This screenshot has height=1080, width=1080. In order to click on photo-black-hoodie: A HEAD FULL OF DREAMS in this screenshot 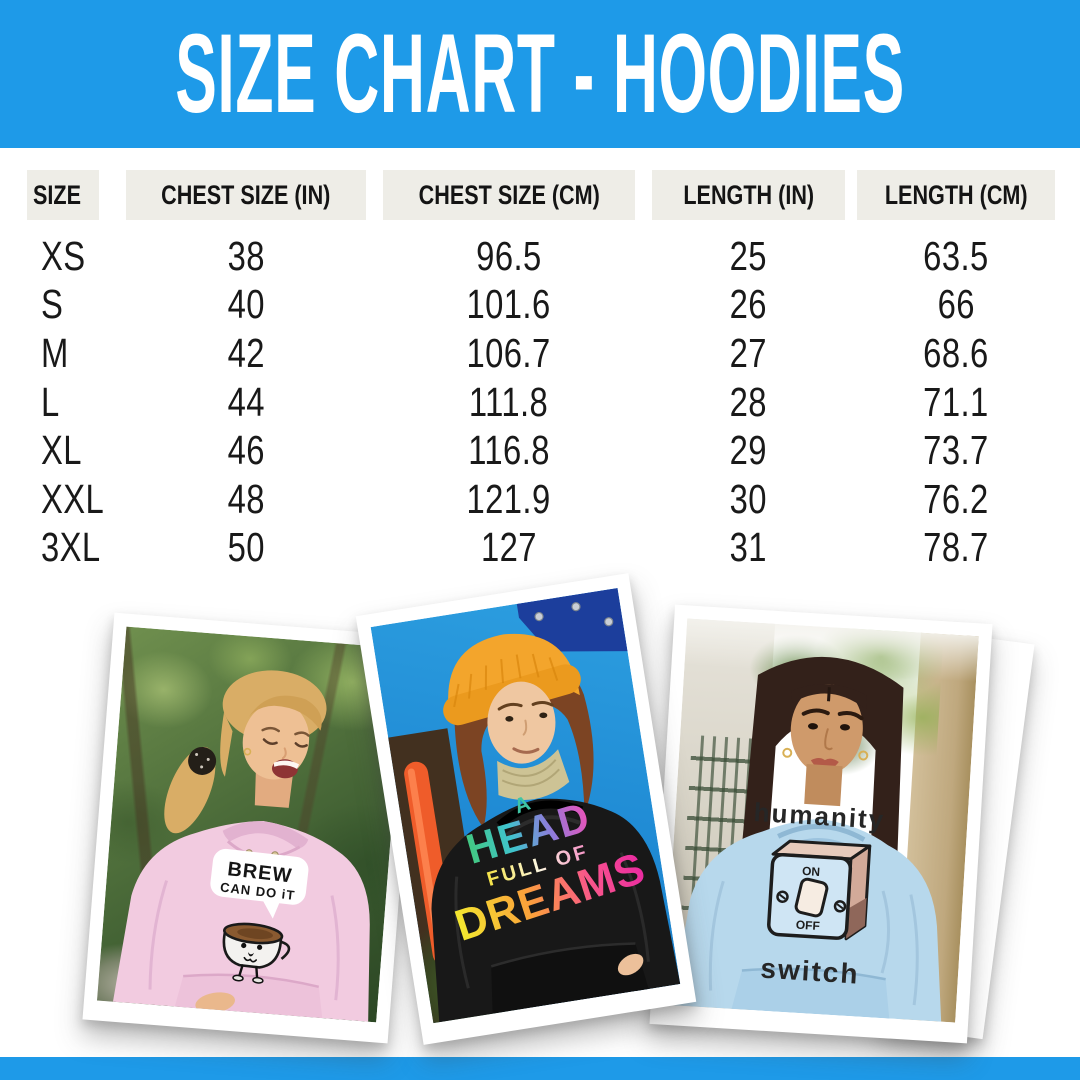, I will do `click(526, 809)`.